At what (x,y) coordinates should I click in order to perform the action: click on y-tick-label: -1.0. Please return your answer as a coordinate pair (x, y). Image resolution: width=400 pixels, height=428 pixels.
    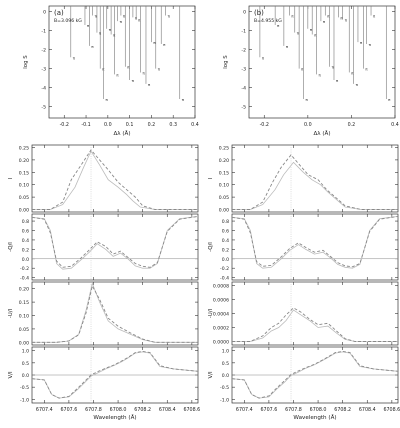
    Looking at the image, I should click on (24, 400).